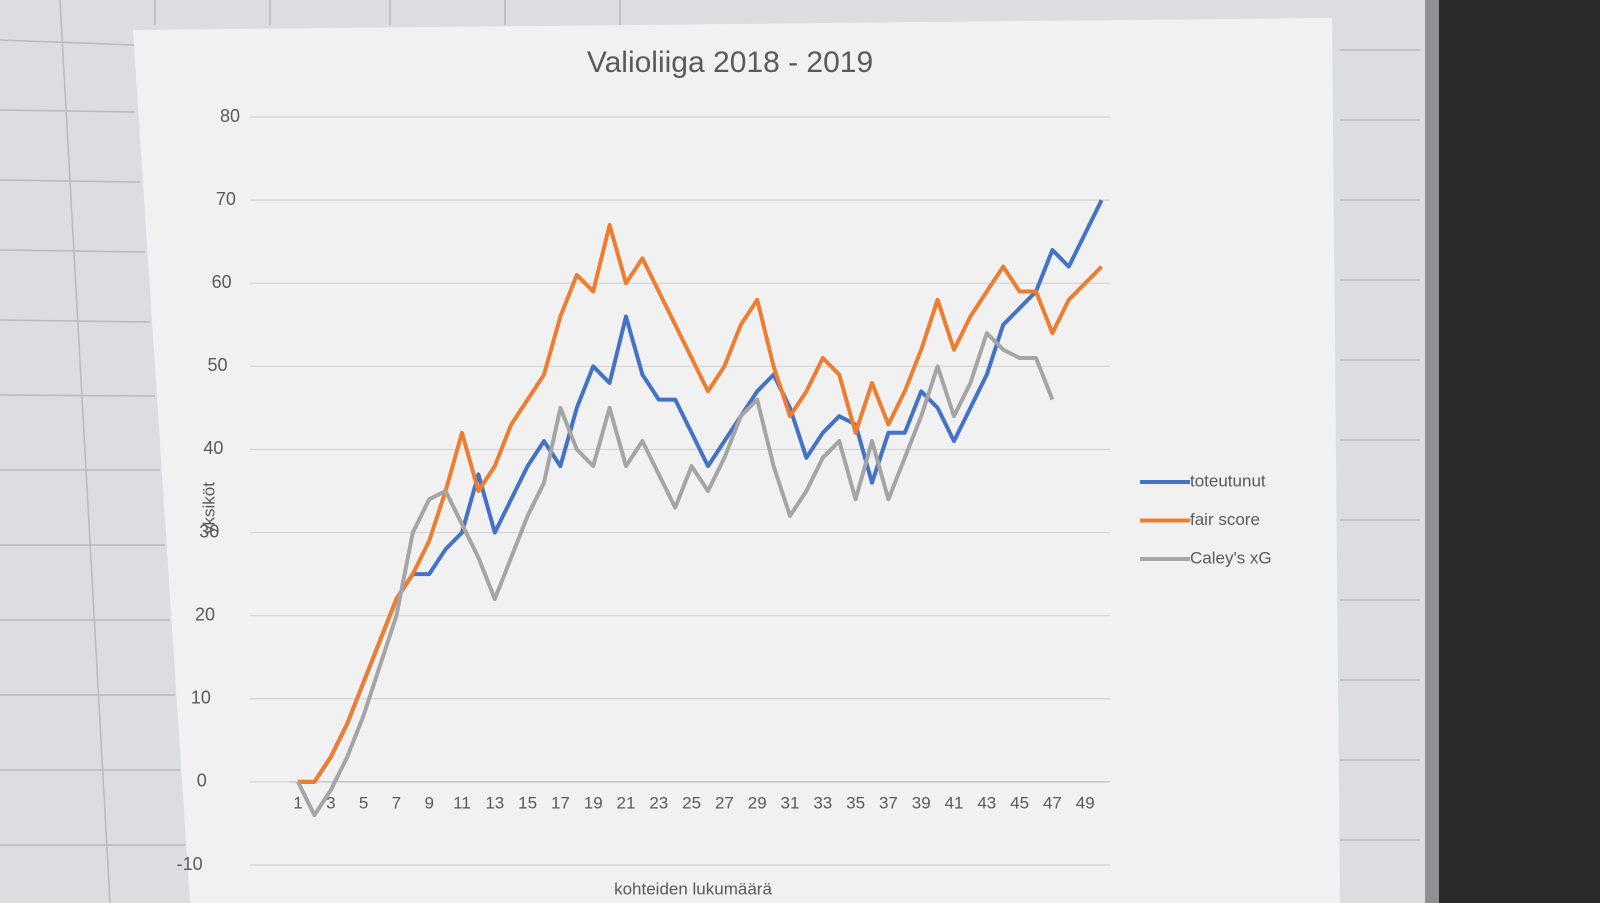 The width and height of the screenshot is (1600, 903). Describe the element at coordinates (560, 802) in the screenshot. I see `x-tick-label: 17` at that location.